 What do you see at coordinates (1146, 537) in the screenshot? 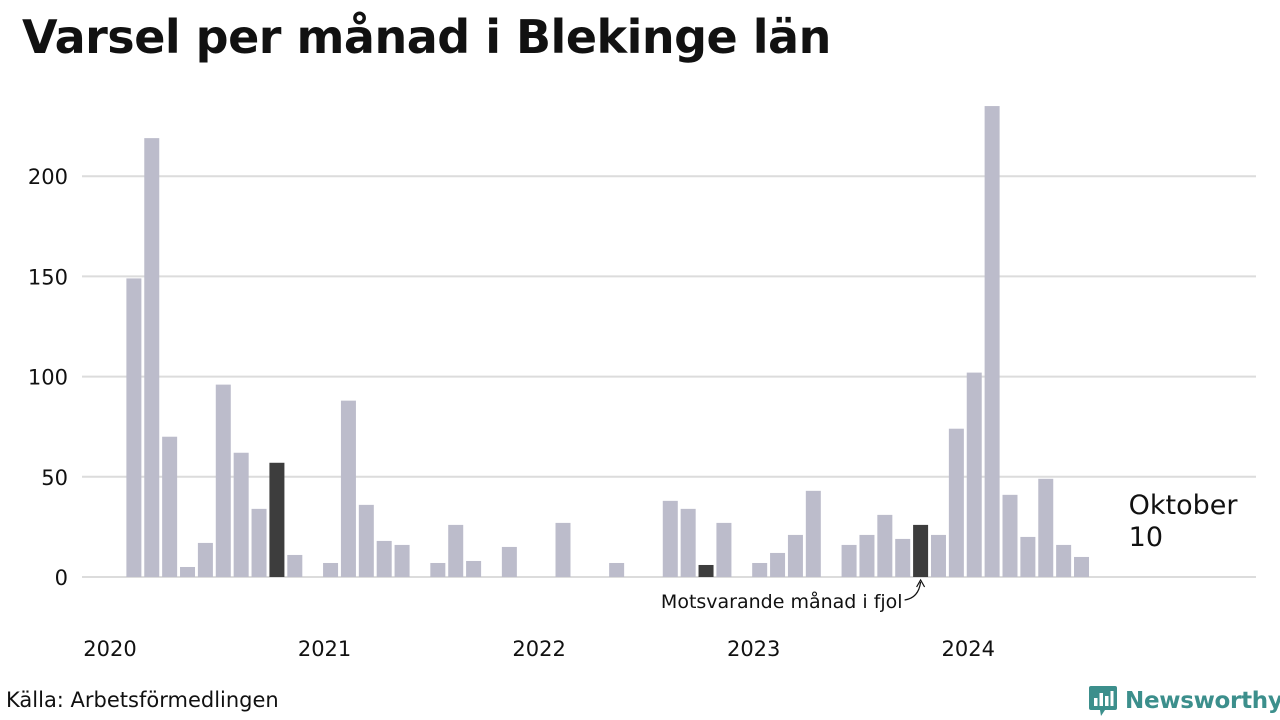
I see `latest-value-label: 10` at bounding box center [1146, 537].